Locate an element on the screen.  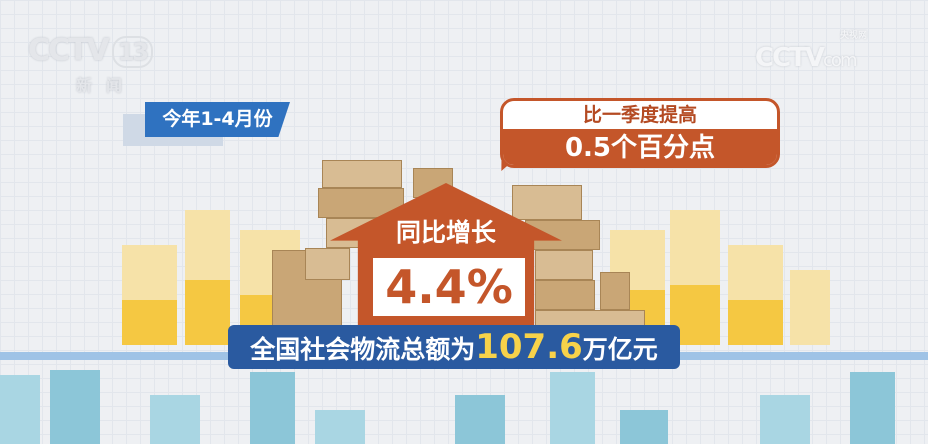
period-tag: 今年1-4月份 is located at coordinates (217, 119).